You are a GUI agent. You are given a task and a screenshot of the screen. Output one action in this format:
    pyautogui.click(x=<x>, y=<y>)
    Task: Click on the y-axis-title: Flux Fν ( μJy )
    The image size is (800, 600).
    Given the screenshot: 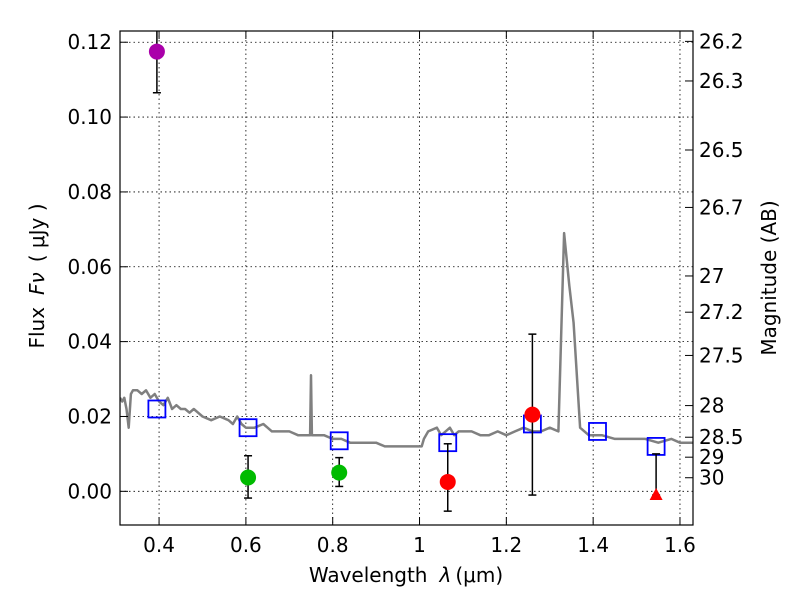 What is the action you would take?
    pyautogui.click(x=37, y=275)
    